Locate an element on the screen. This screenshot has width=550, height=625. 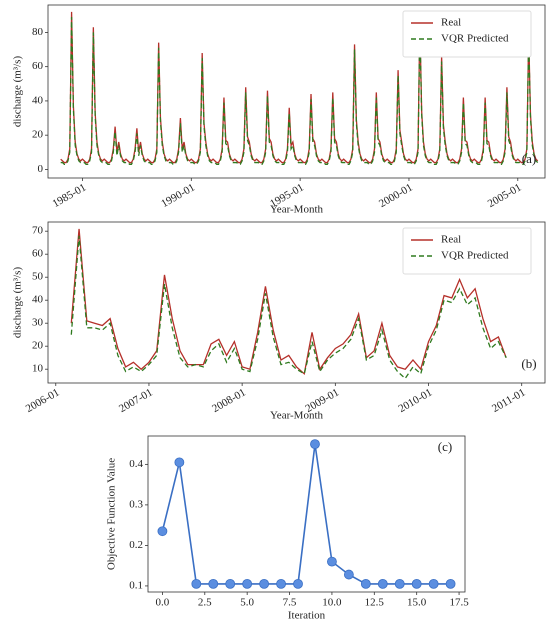
y-tick-label: 80 is located at coordinates (38, 32).